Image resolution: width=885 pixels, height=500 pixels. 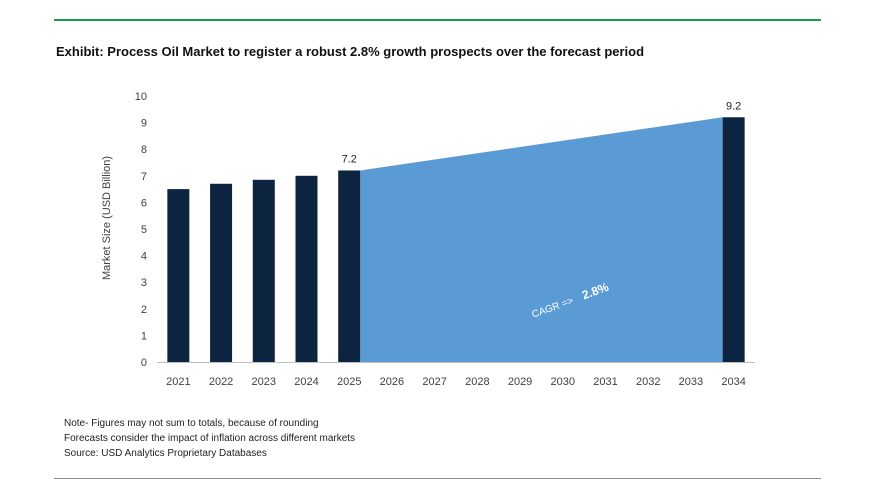 I want to click on x-tick-label: 2028, so click(x=477, y=382).